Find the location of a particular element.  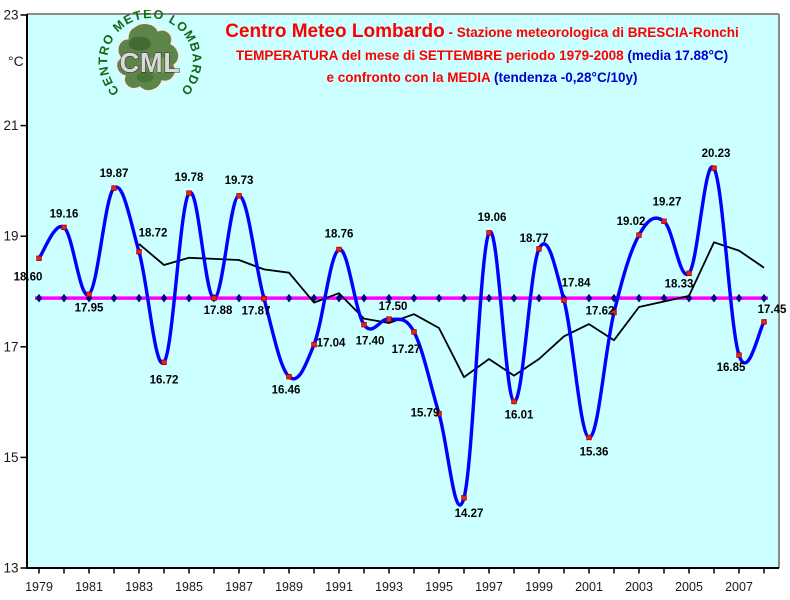

cml-logo: CENTRO METEO LOMBARDO CML is located at coordinates (150, 61).